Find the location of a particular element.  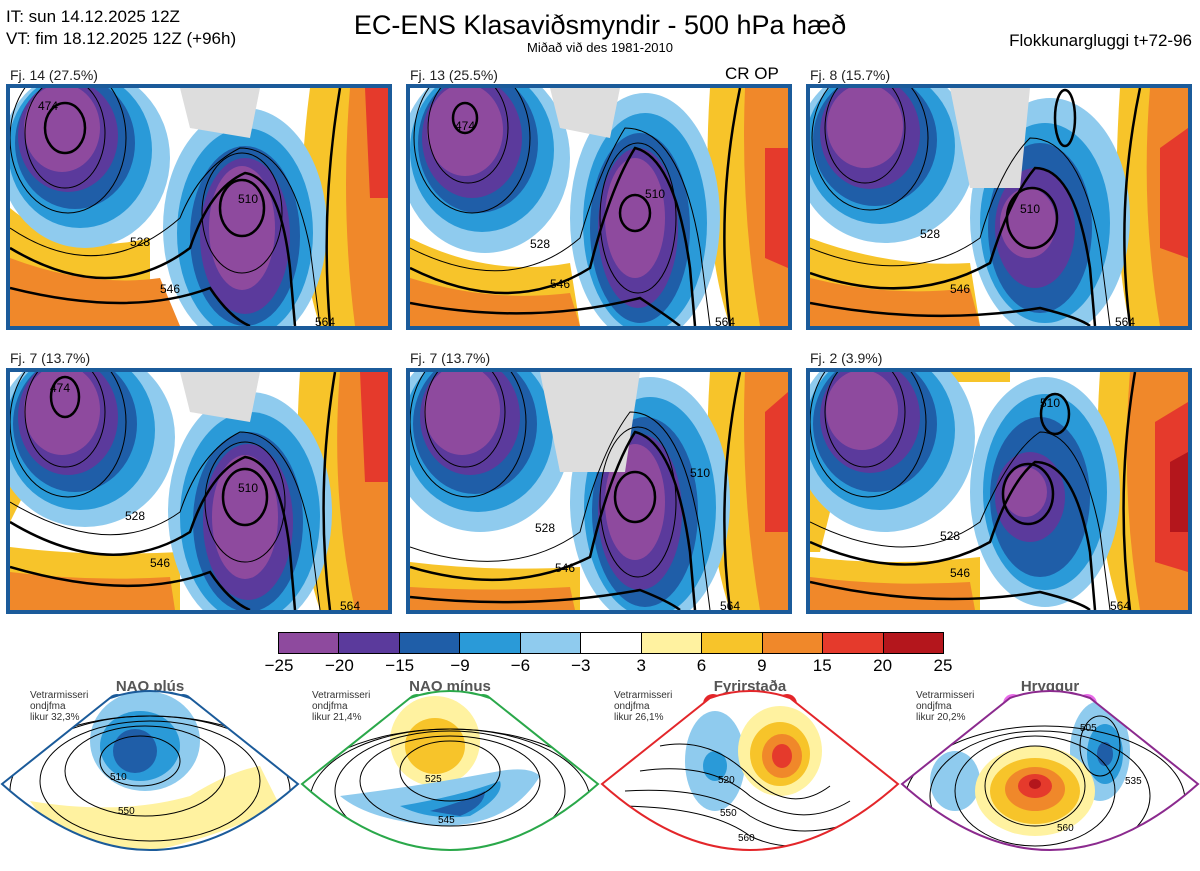

colorbar-tick-label: 9 is located at coordinates (762, 665).